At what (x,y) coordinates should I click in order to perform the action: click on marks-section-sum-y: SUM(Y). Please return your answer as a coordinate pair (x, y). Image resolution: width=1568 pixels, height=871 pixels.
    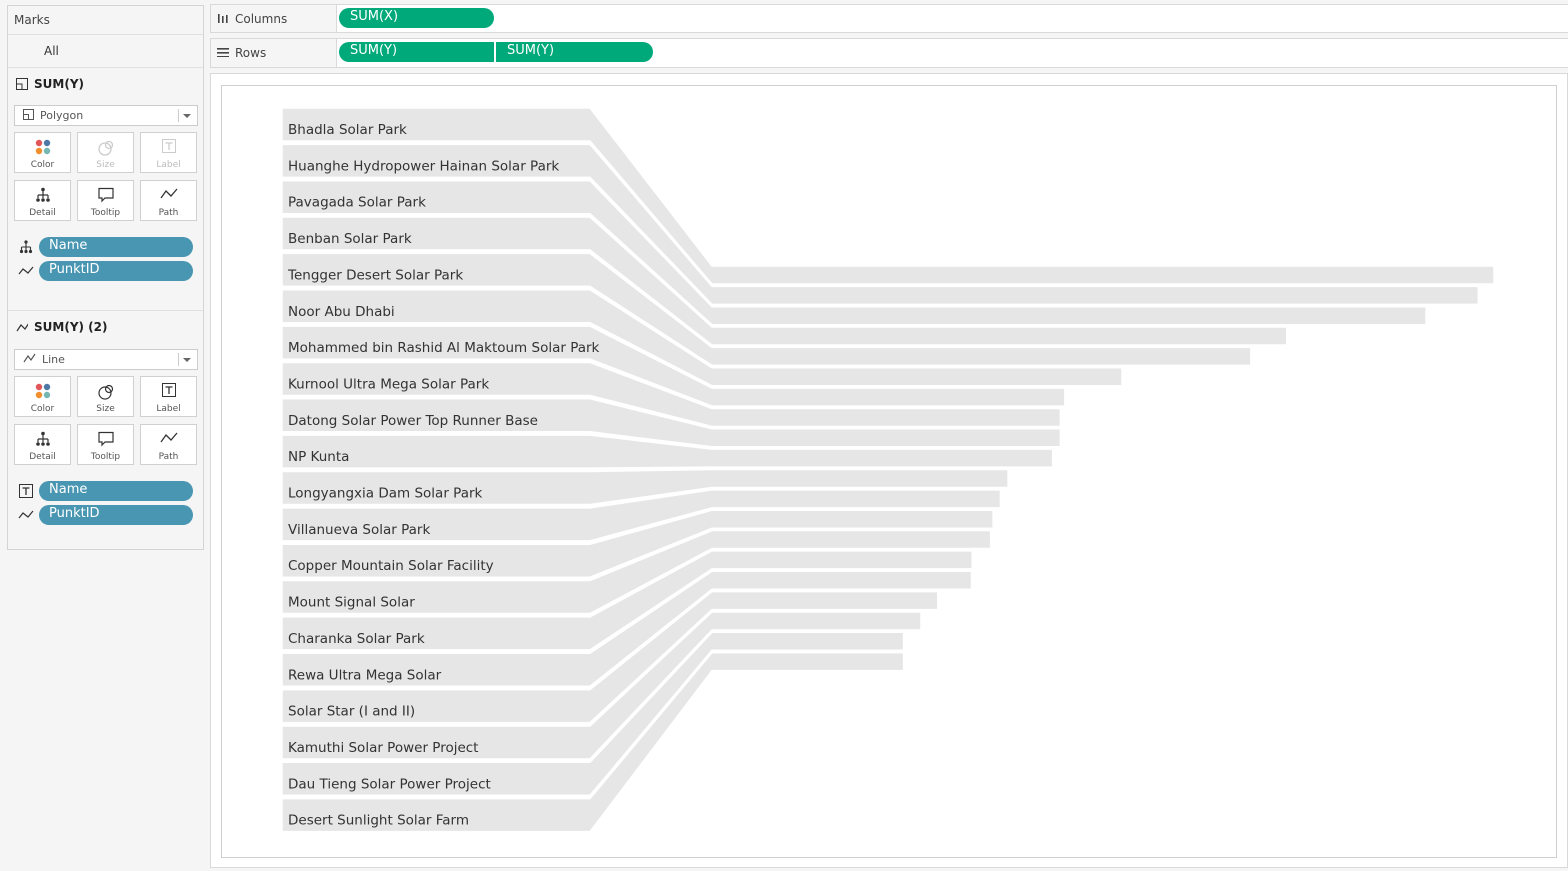
    Looking at the image, I should click on (105, 84).